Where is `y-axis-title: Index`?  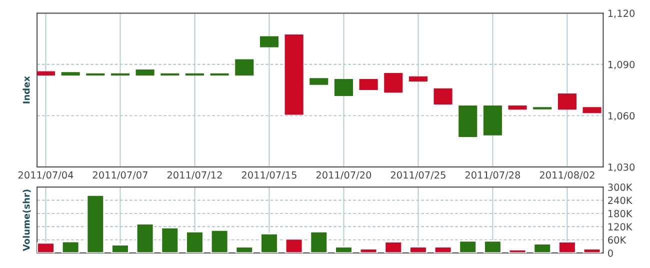
y-axis-title: Index is located at coordinates (26, 90).